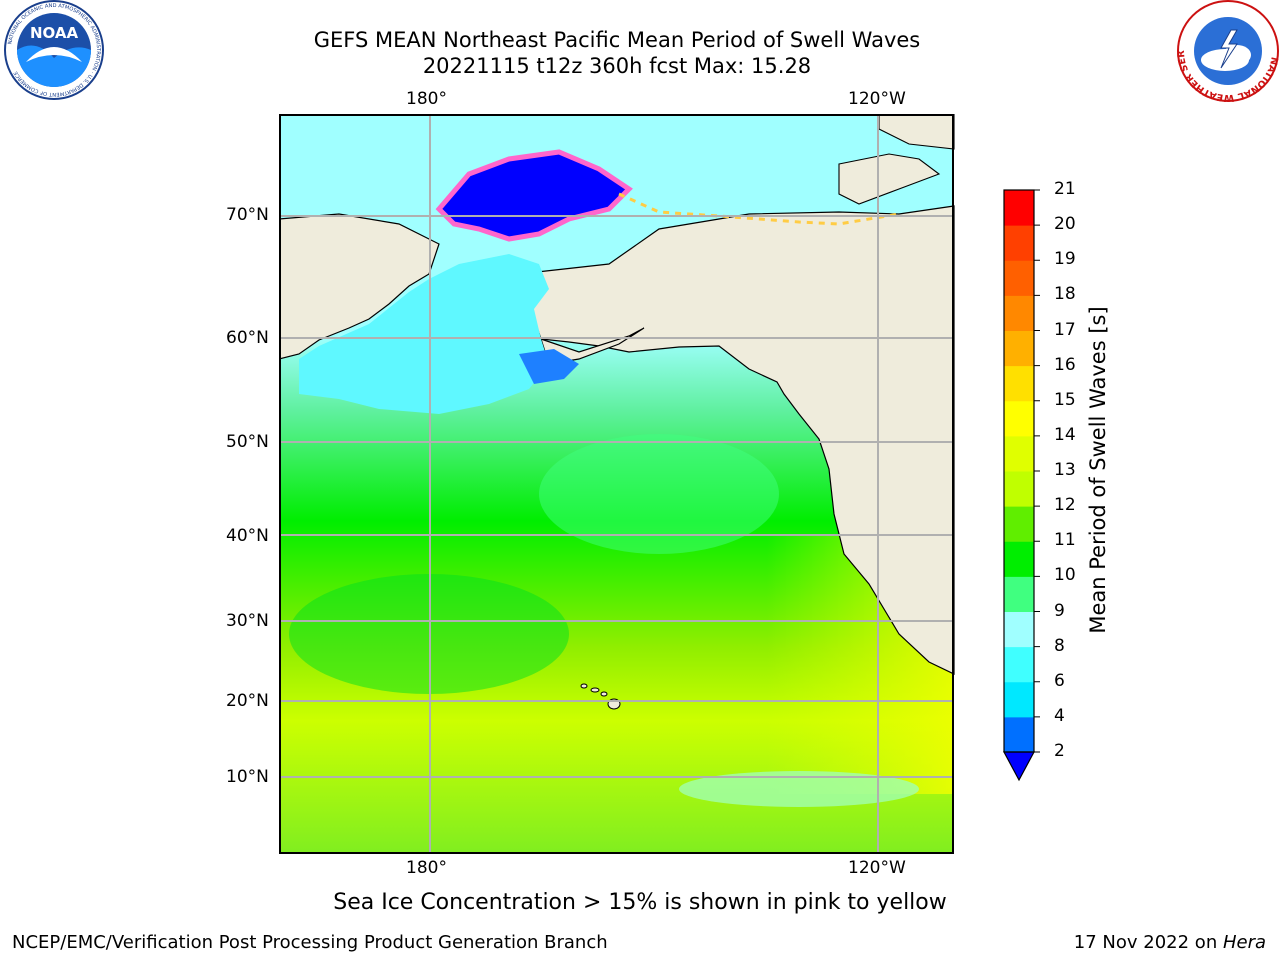  What do you see at coordinates (1065, 575) in the screenshot?
I see `colorbar-tick-label: 10` at bounding box center [1065, 575].